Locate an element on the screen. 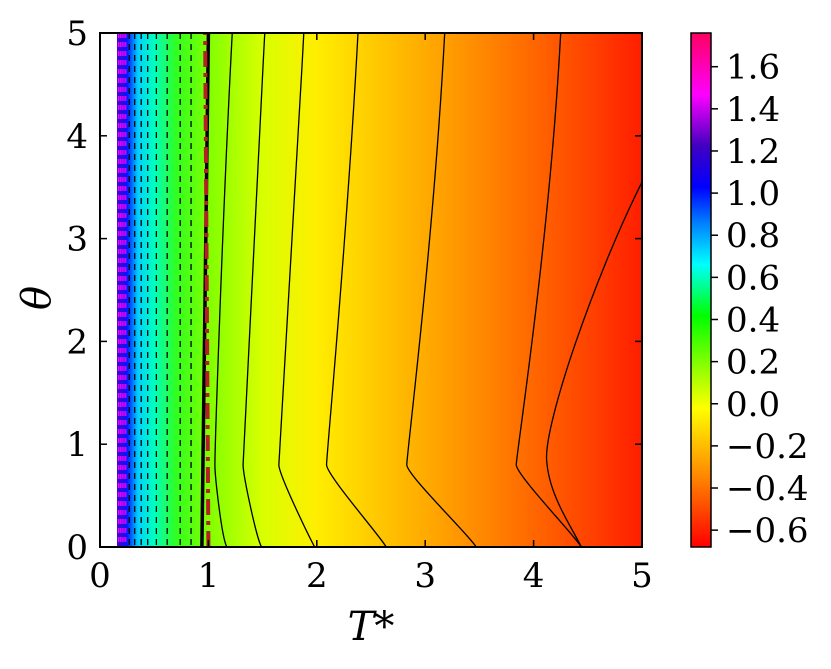 Image resolution: width=831 pixels, height=669 pixels. x-tick-label: 1 is located at coordinates (209, 576).